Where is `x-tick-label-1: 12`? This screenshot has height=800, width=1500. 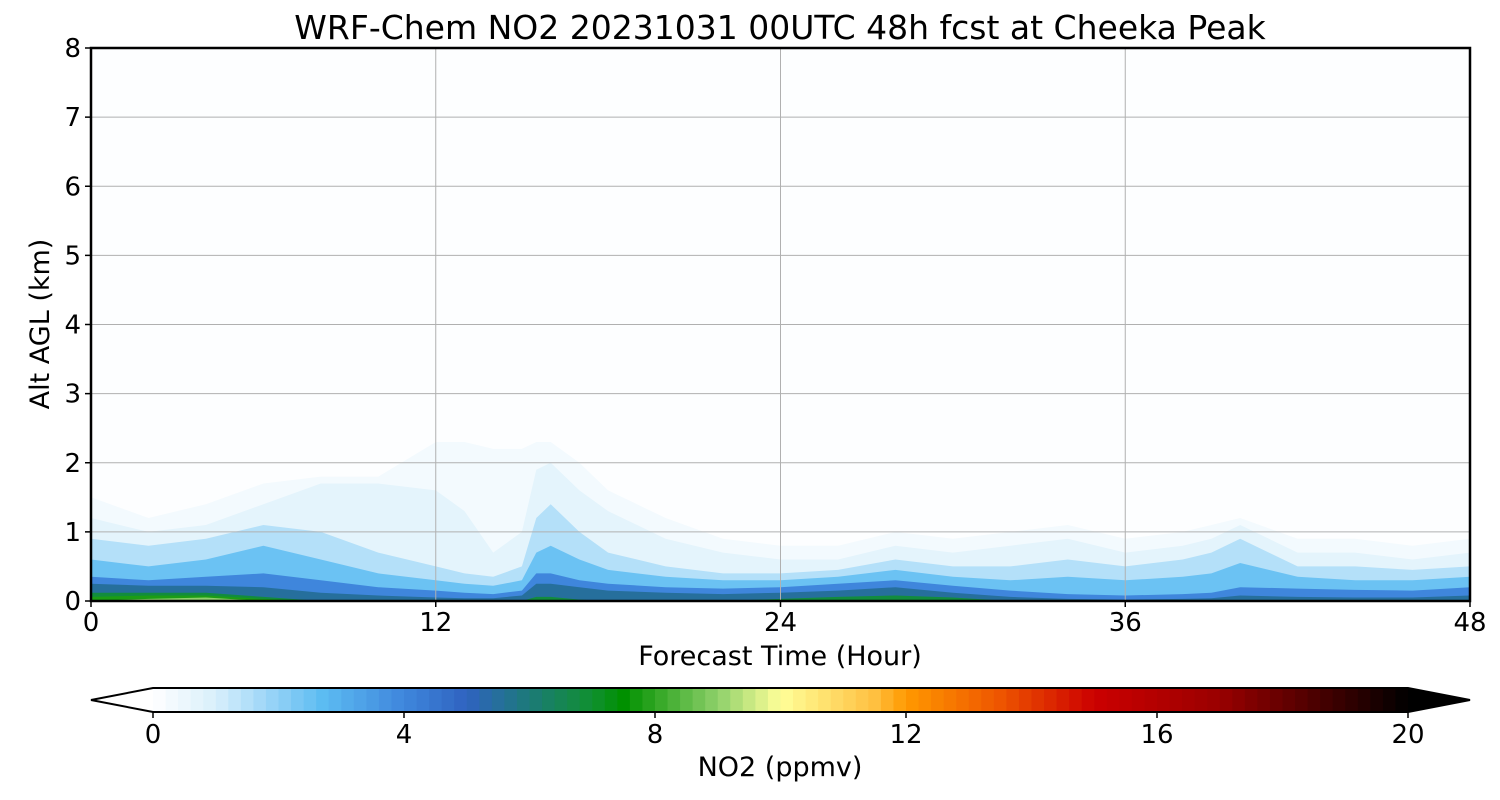 x-tick-label-1: 12 is located at coordinates (435, 623).